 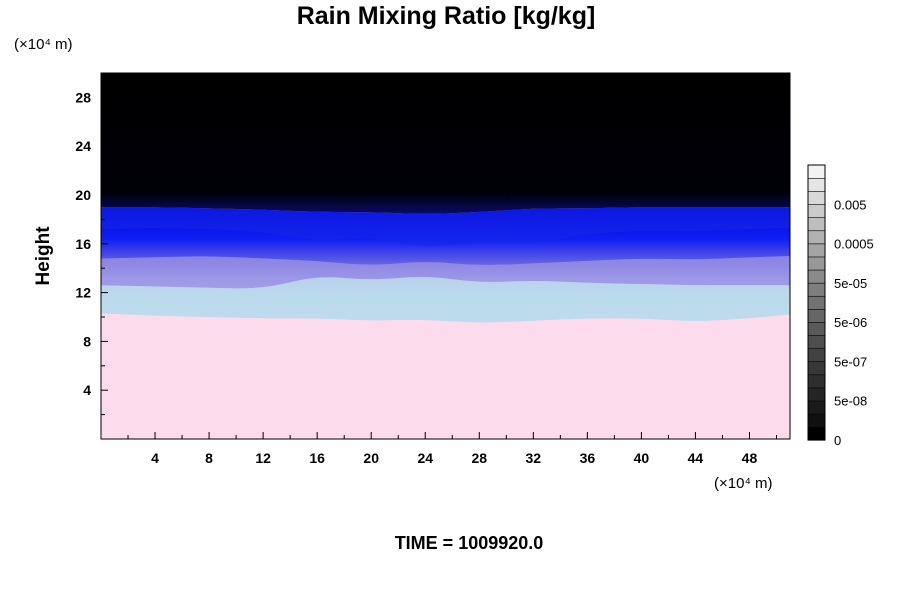 I want to click on y-tick-label: 12, so click(x=83, y=293).